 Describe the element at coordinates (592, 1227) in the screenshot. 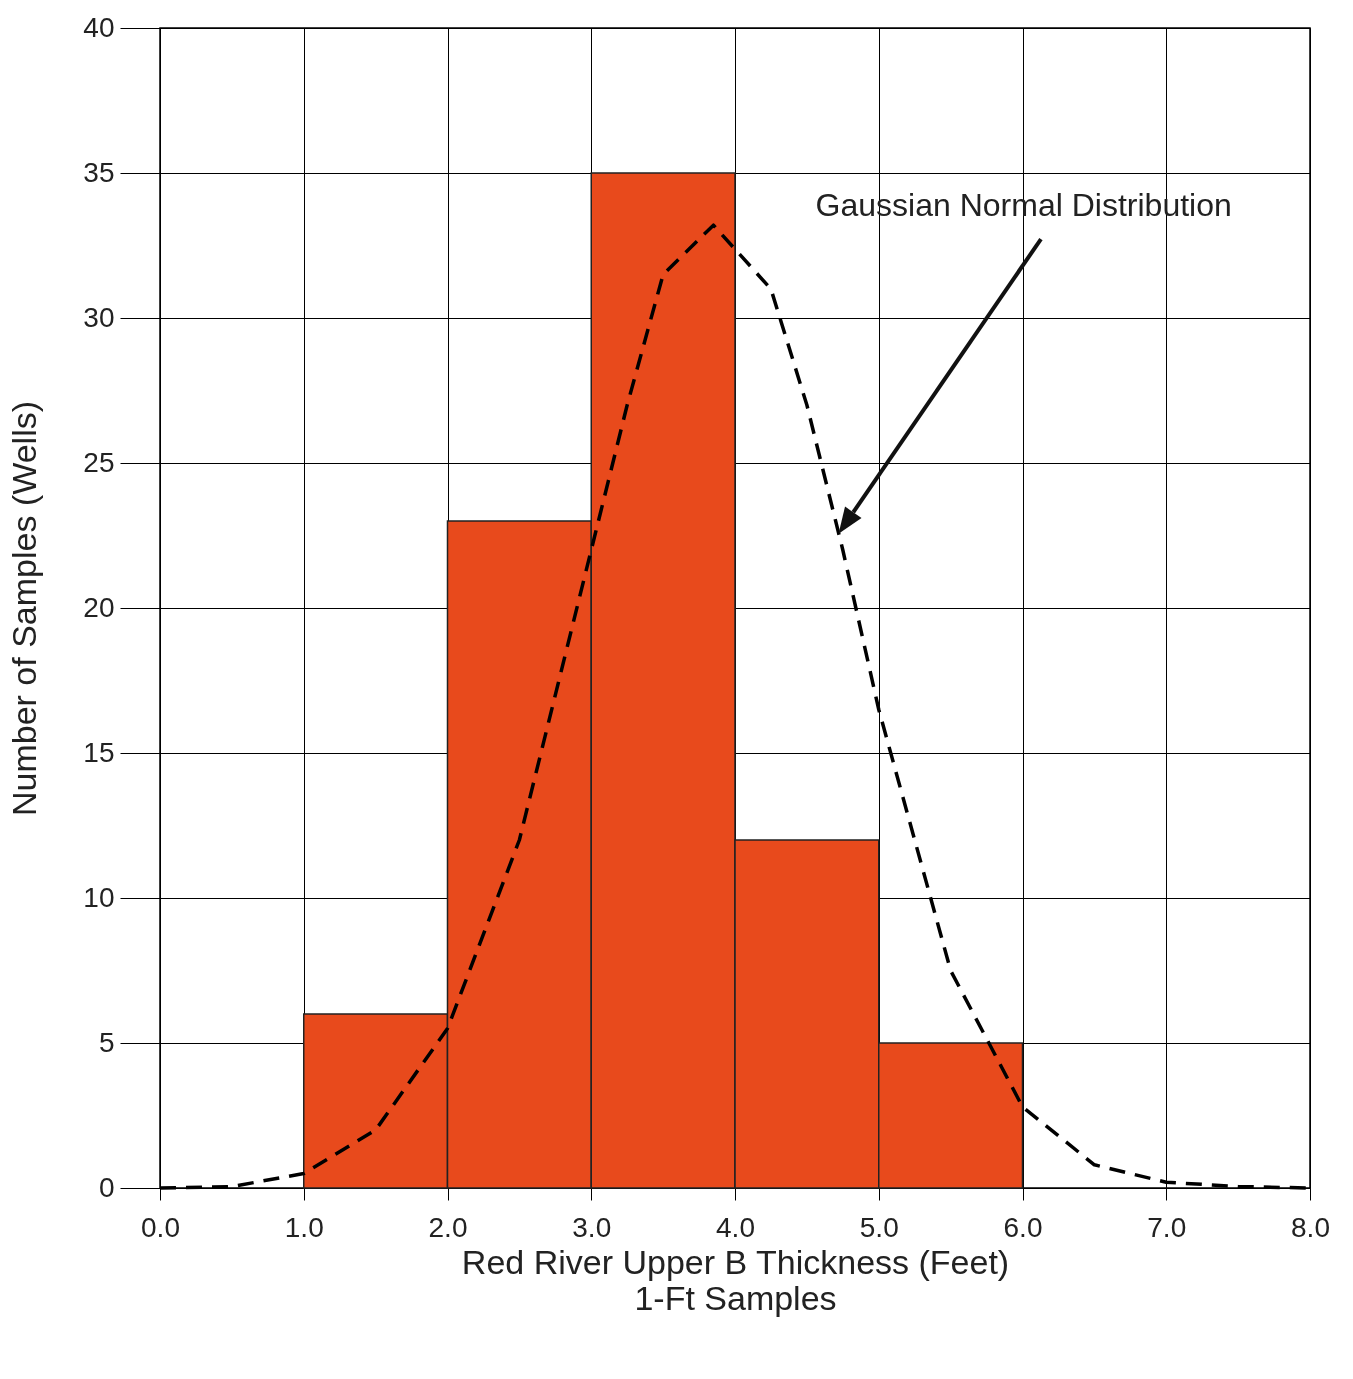

I see `x-tick-label: 3.0` at that location.